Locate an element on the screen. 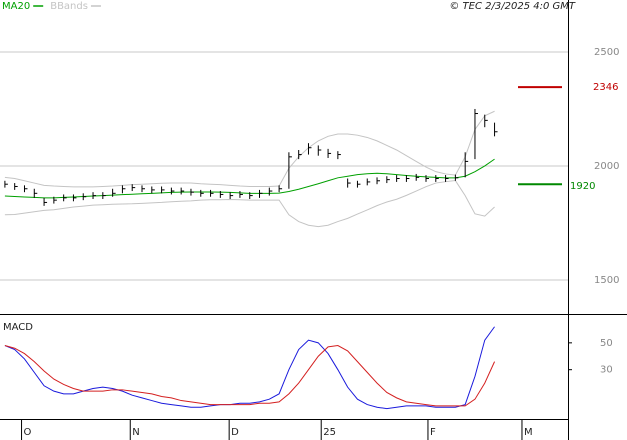 Image resolution: width=627 pixels, height=440 pixels. source: © TEC 2/3/2025 4:0 GMT is located at coordinates (512, 6).